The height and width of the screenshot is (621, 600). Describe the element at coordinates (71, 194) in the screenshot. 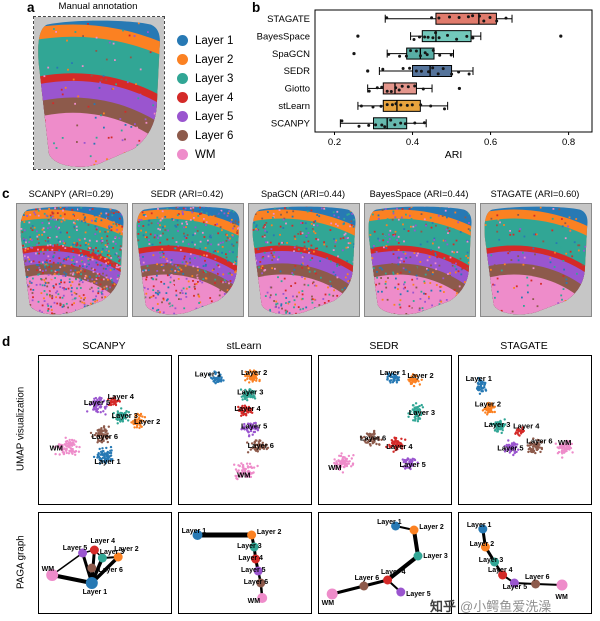

I see `panel-c-plot-title: SCANPY (ARI=0.29)` at that location.